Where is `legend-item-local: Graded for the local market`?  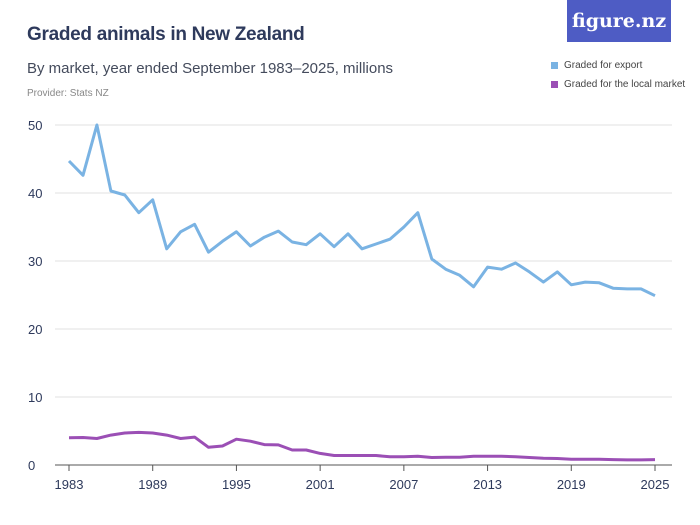 legend-item-local: Graded for the local market is located at coordinates (618, 84).